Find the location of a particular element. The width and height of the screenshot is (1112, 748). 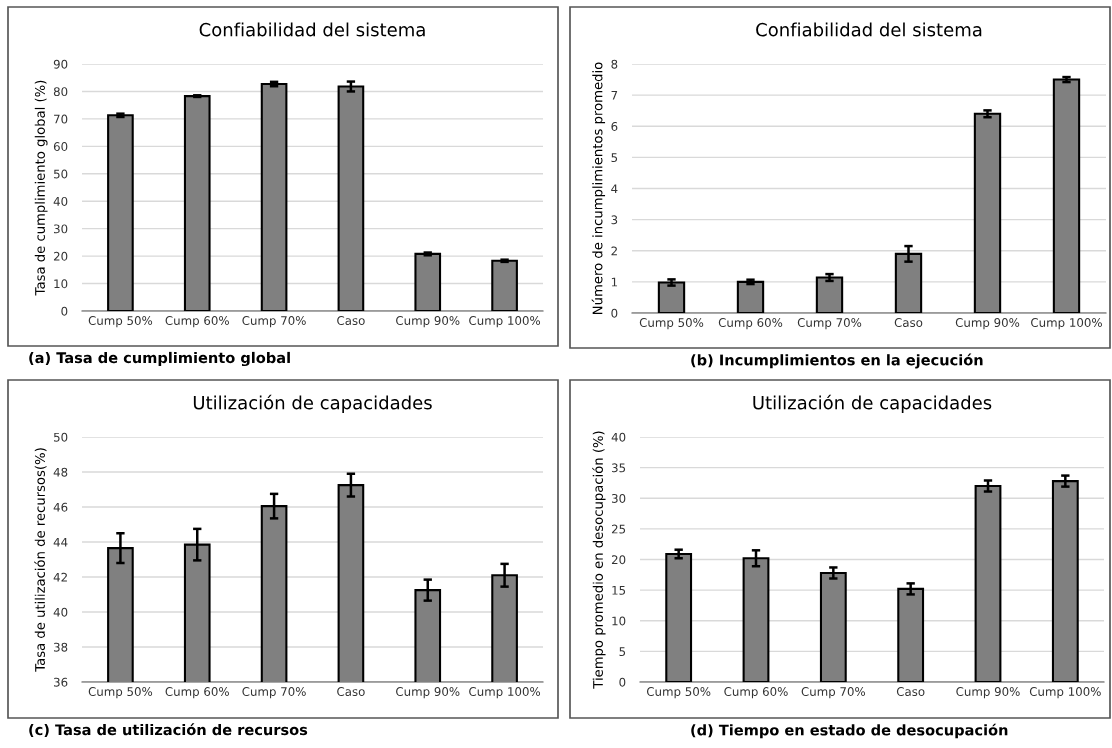

y-tick-label: 7 is located at coordinates (614, 95).